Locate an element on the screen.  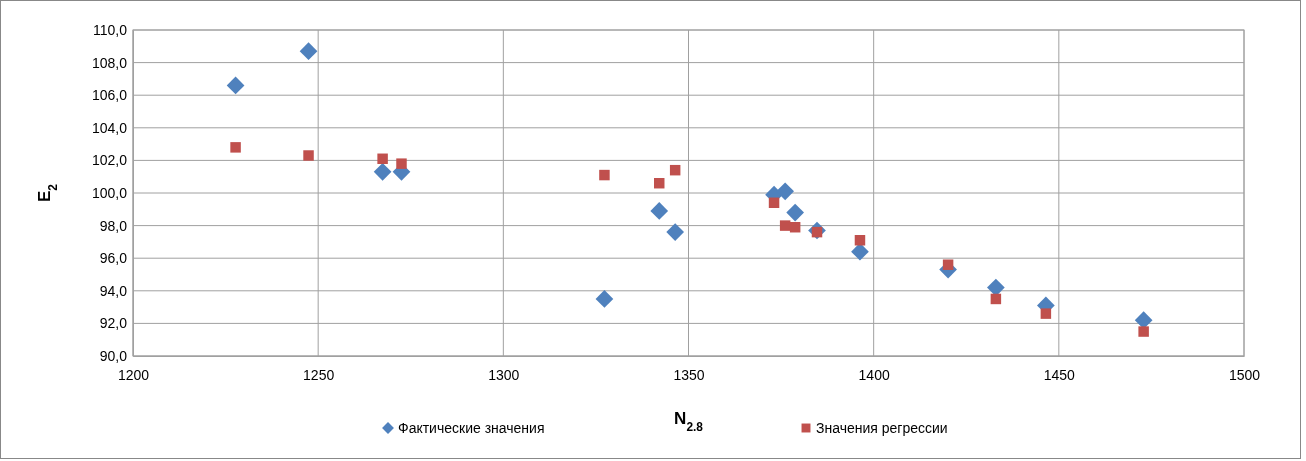
y-tick-label: 90,0 is located at coordinates (113, 355).